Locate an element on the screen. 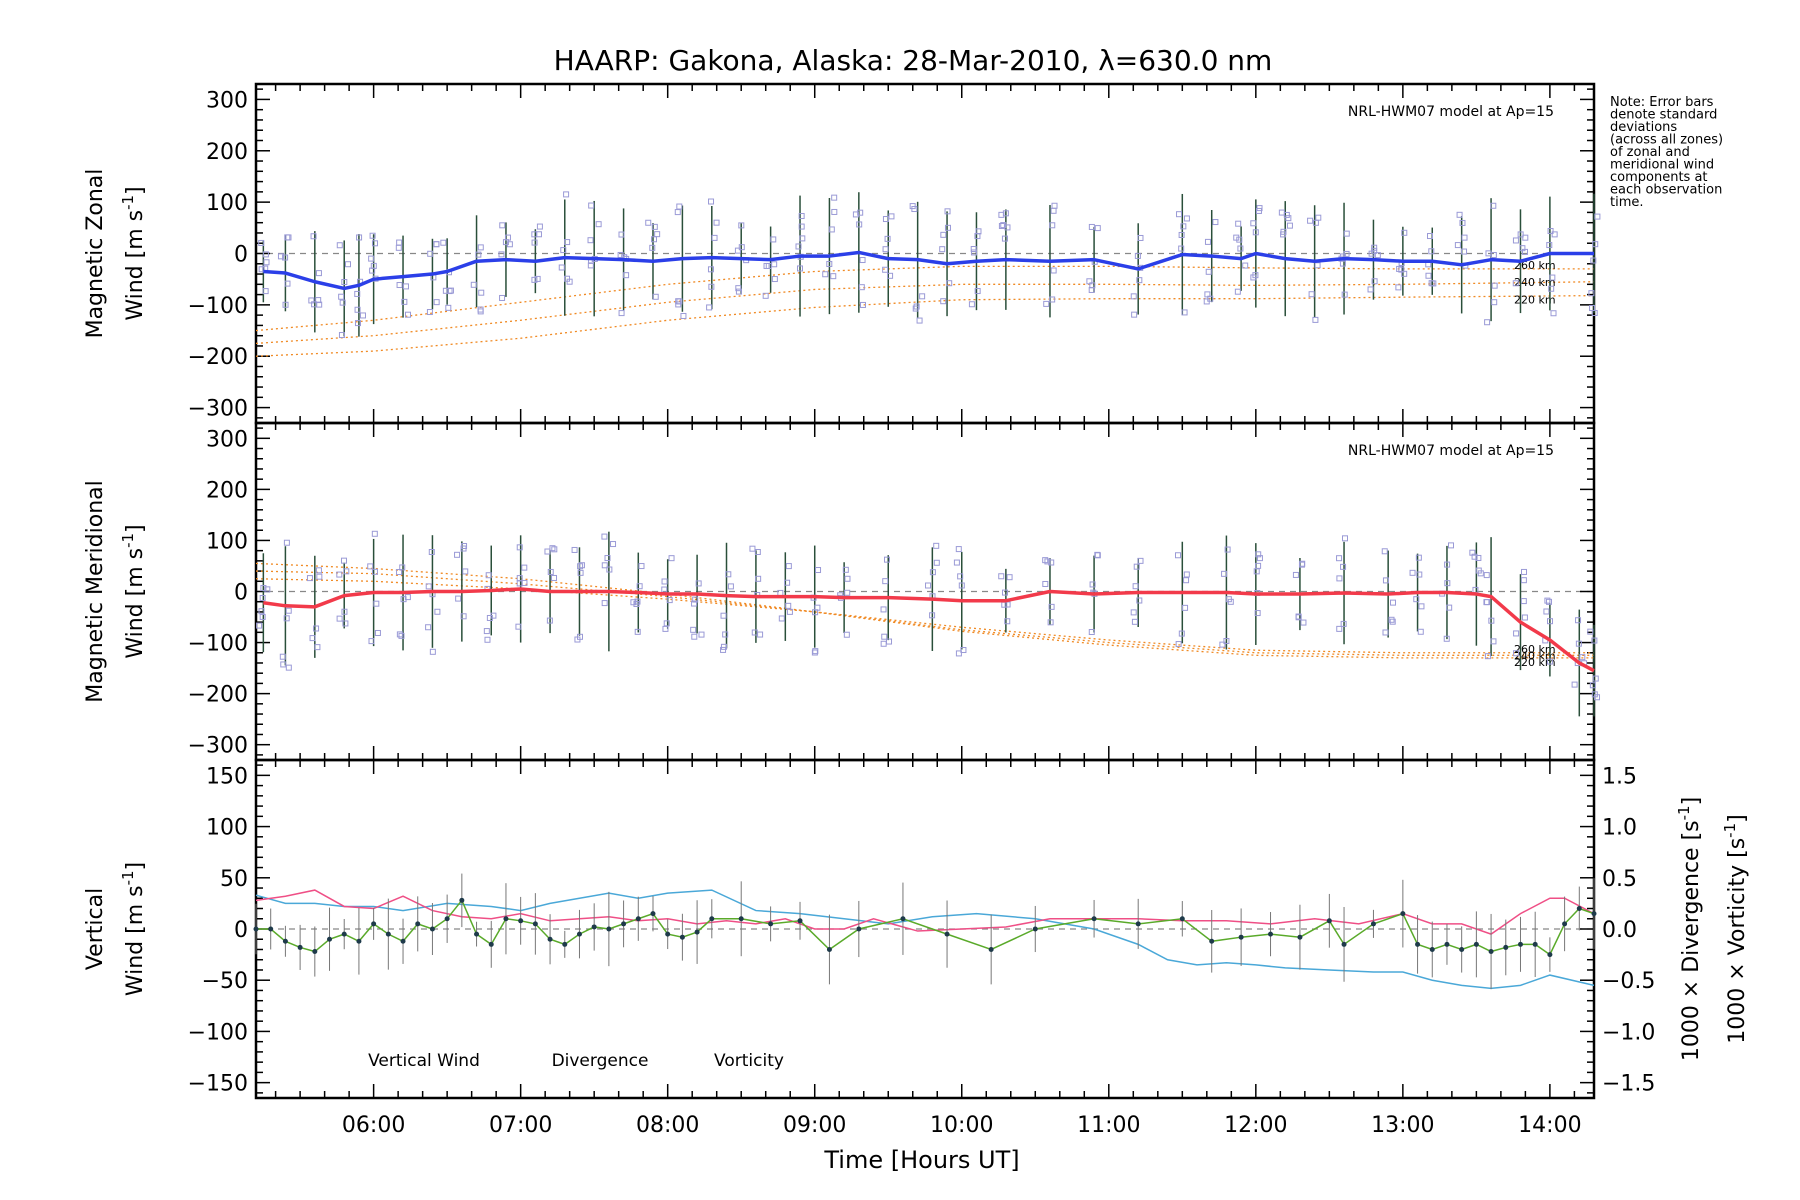  right-tick-label: 0.0 is located at coordinates (1619, 930).